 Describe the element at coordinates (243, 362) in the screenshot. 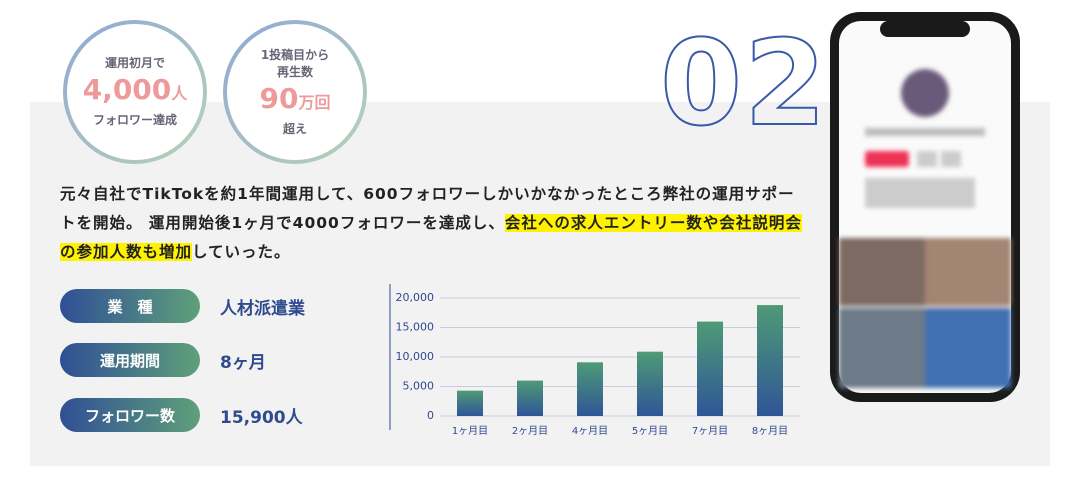

I see `info-value: 8ヶ月` at that location.